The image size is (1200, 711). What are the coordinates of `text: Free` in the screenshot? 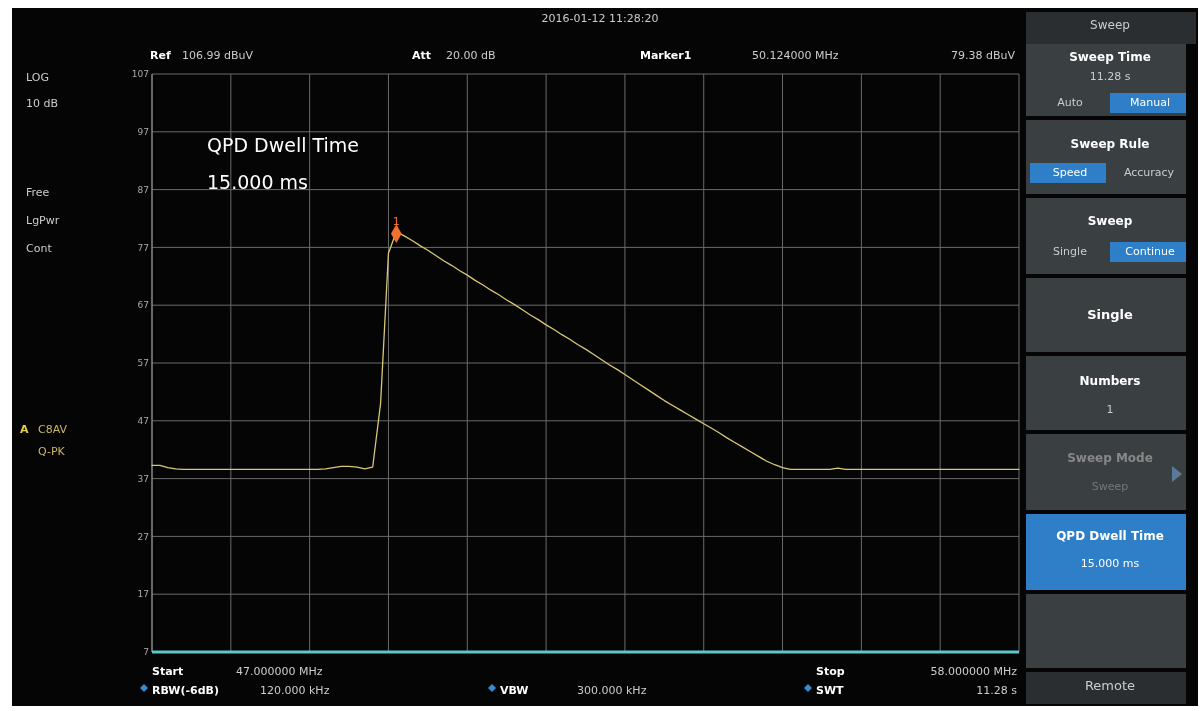 It's located at (38, 192).